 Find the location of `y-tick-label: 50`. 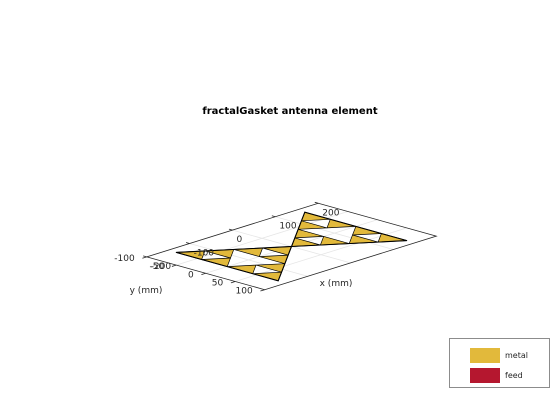

y-tick-label: 50 is located at coordinates (218, 284).